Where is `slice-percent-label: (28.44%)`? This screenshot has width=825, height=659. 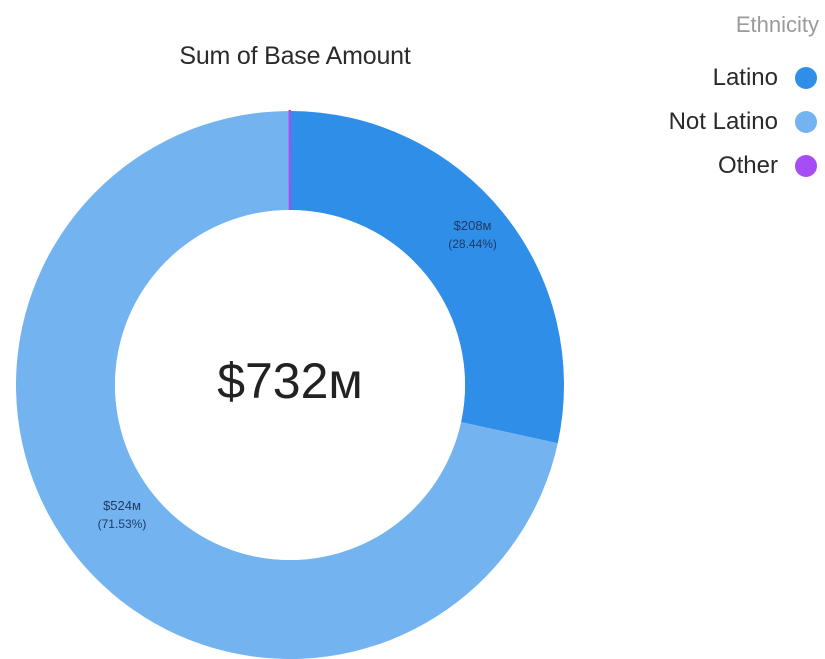
slice-percent-label: (28.44%) is located at coordinates (472, 244).